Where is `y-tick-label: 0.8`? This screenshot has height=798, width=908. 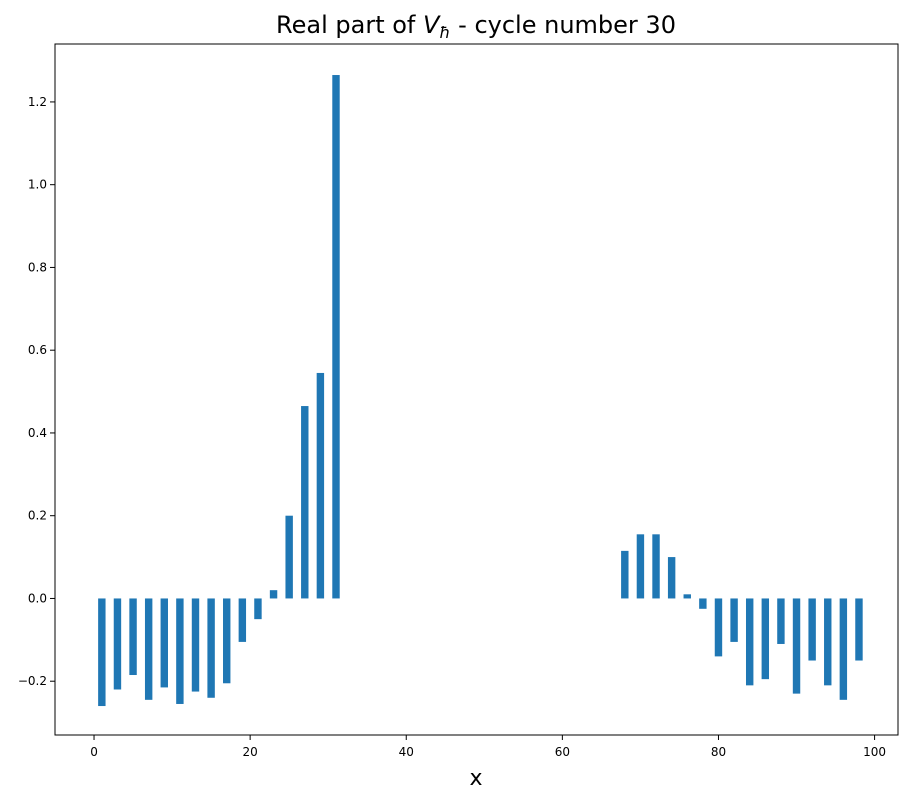 y-tick-label: 0.8 is located at coordinates (37, 267).